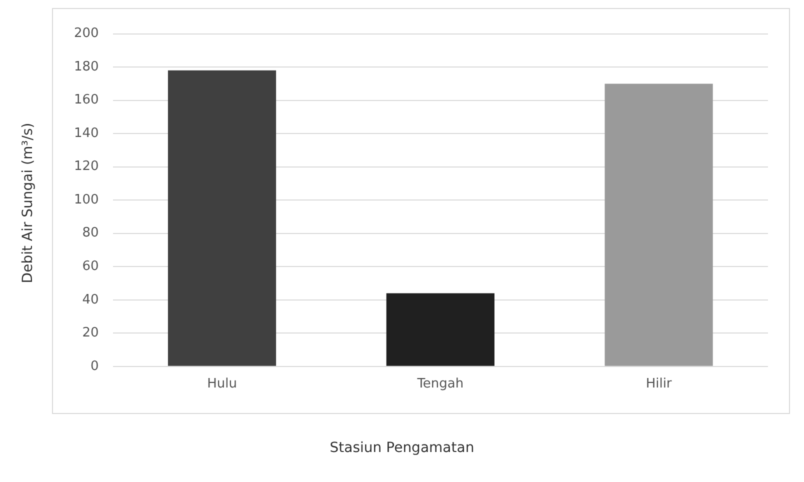  What do you see at coordinates (90, 333) in the screenshot?
I see `y-tick-label: 20` at bounding box center [90, 333].